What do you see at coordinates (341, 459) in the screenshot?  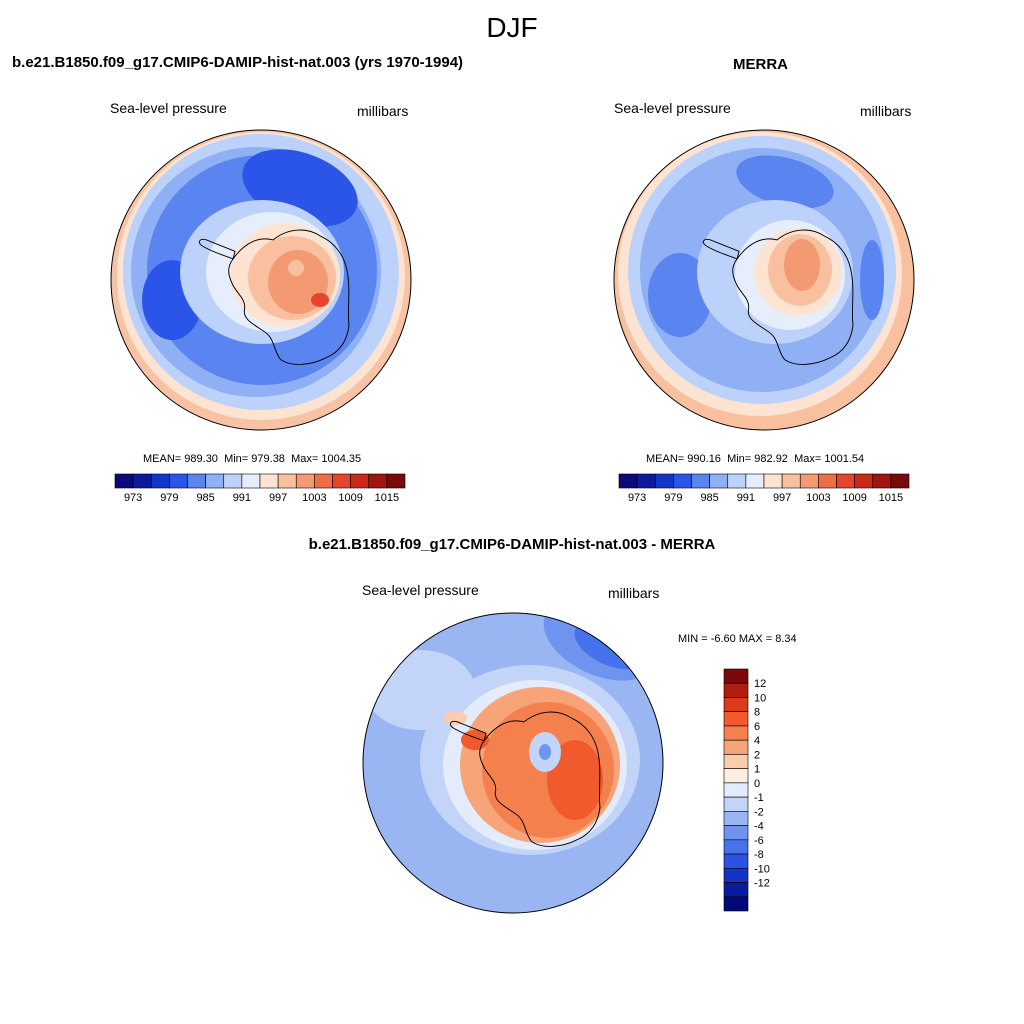 I see `model-max-value: 1004.35` at bounding box center [341, 459].